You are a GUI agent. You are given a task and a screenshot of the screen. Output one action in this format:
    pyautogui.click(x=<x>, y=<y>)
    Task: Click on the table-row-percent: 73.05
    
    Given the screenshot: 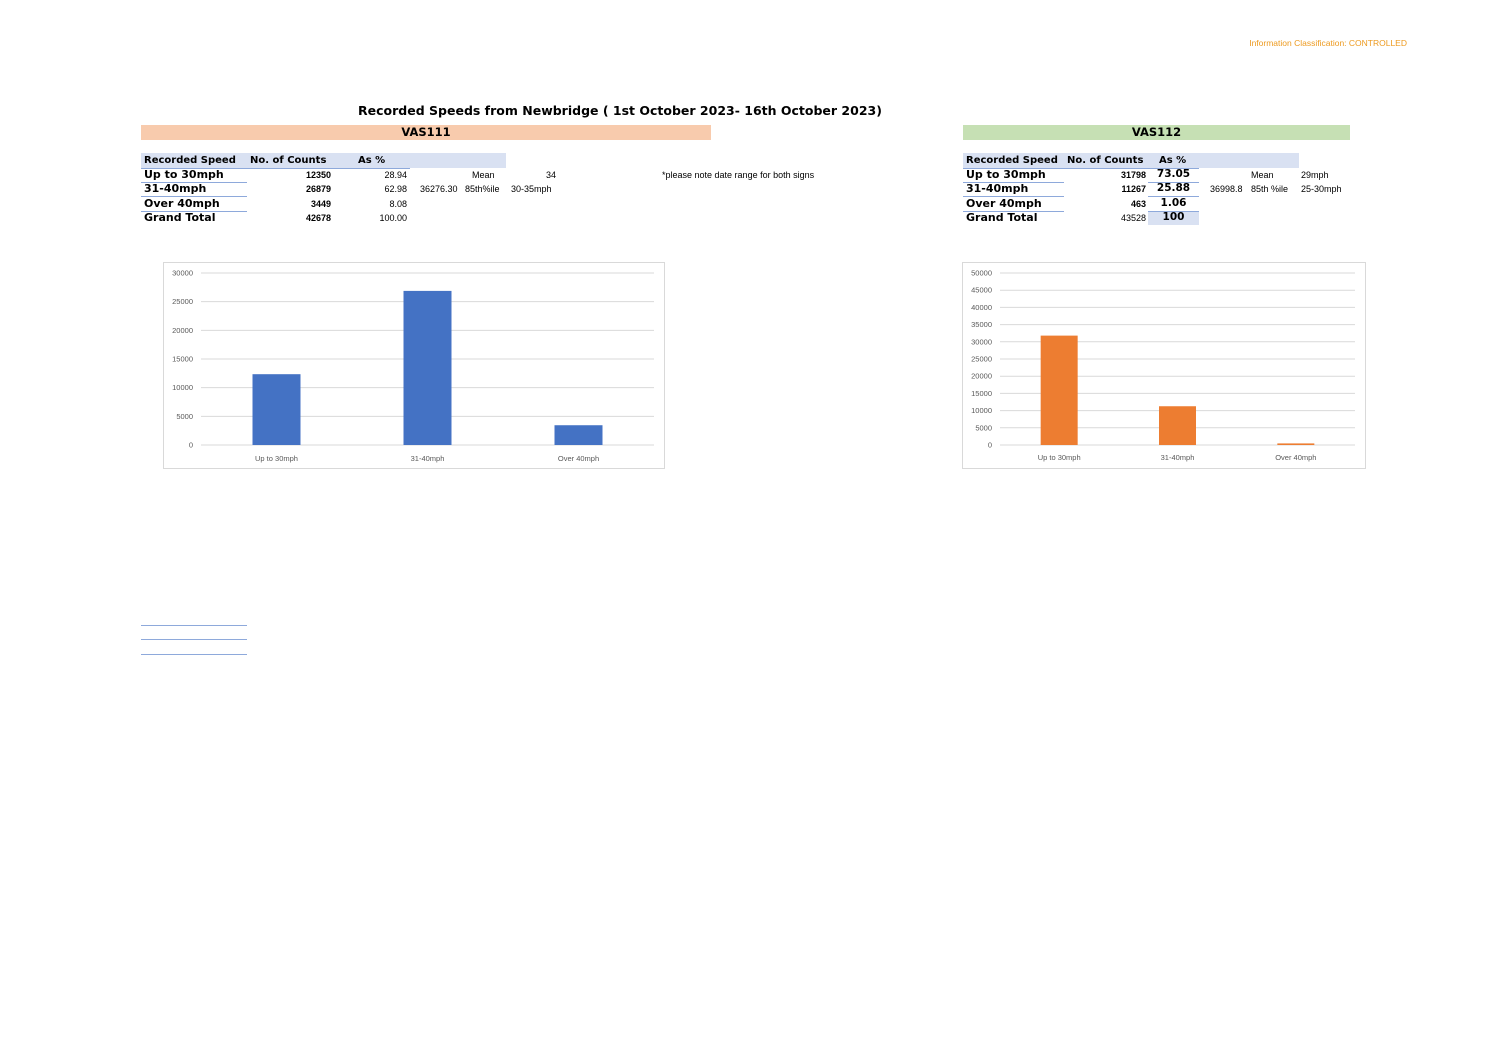 What is the action you would take?
    pyautogui.click(x=1173, y=174)
    